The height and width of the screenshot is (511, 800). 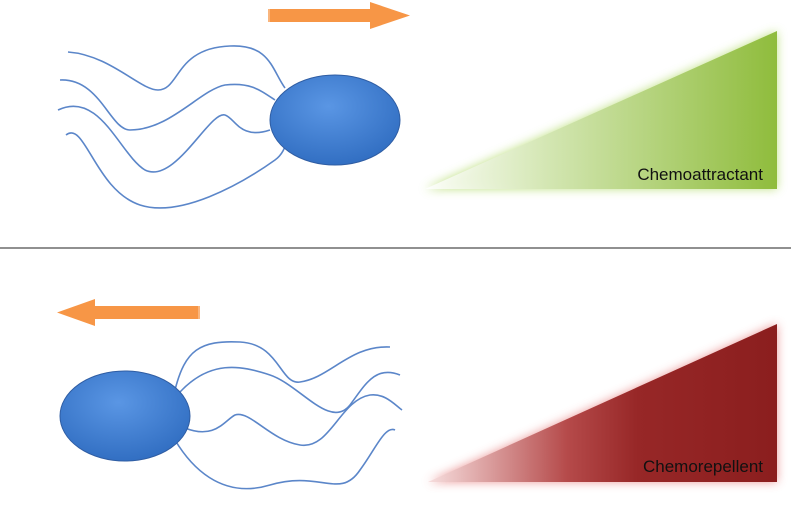 I want to click on gradient-label-repel: Chemorepellent, so click(x=703, y=466).